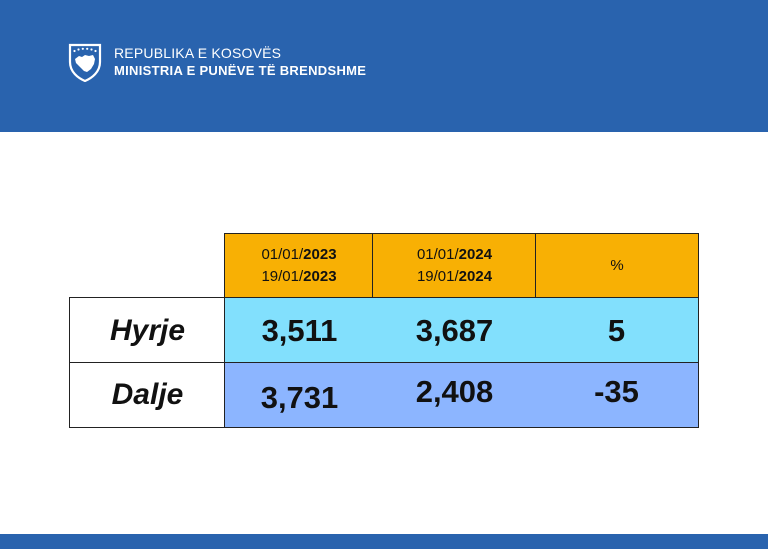  What do you see at coordinates (299, 395) in the screenshot?
I see `value-dalje-2023: 3,731` at bounding box center [299, 395].